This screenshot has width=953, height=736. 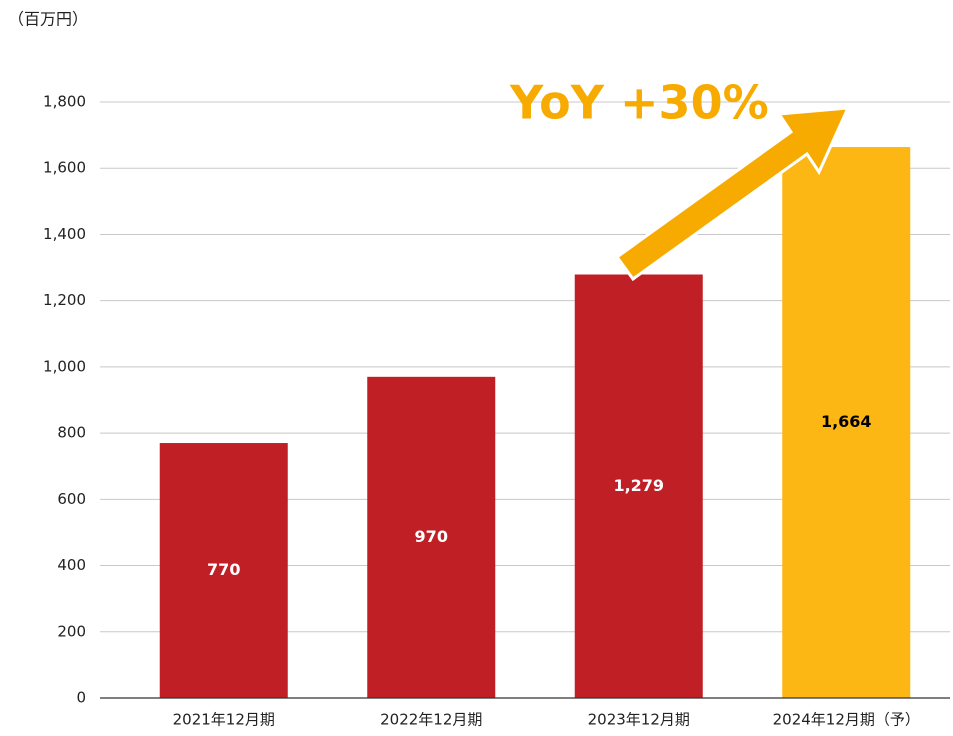 I want to click on y-tick-label: 600, so click(x=71, y=499).